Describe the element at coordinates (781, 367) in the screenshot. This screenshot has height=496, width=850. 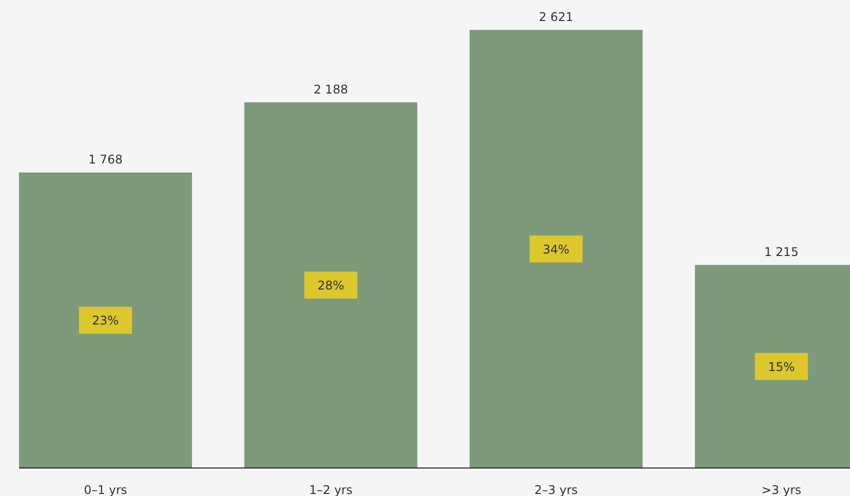
I see `annotation: 15%` at that location.